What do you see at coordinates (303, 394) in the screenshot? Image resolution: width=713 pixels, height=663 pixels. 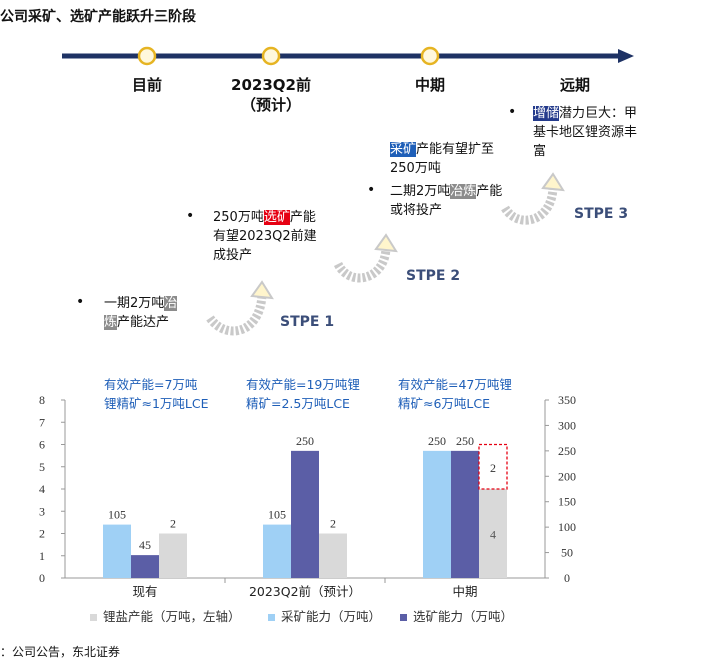 I see `effective-note-2: 有效产能=19万吨锂 精矿=2.5万吨LCE` at bounding box center [303, 394].